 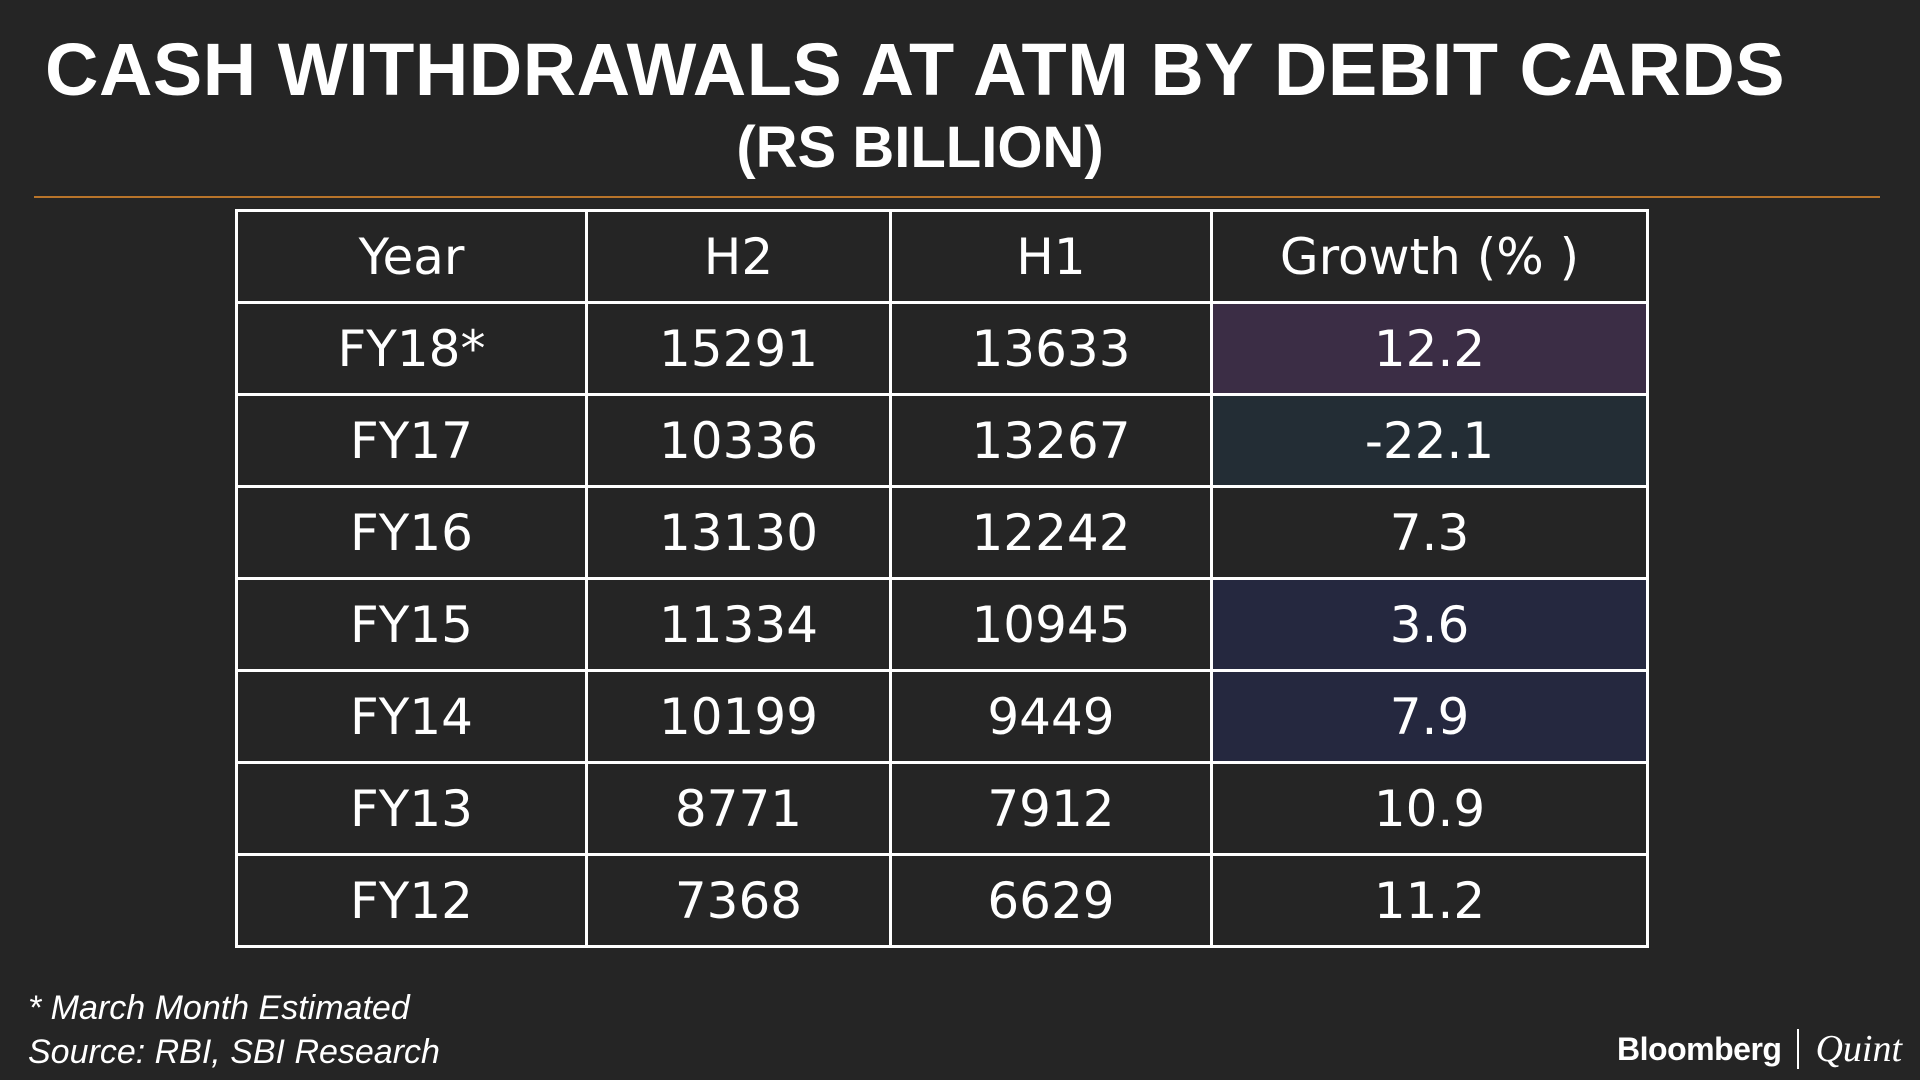 I want to click on cell-year: FY17, so click(x=411, y=440).